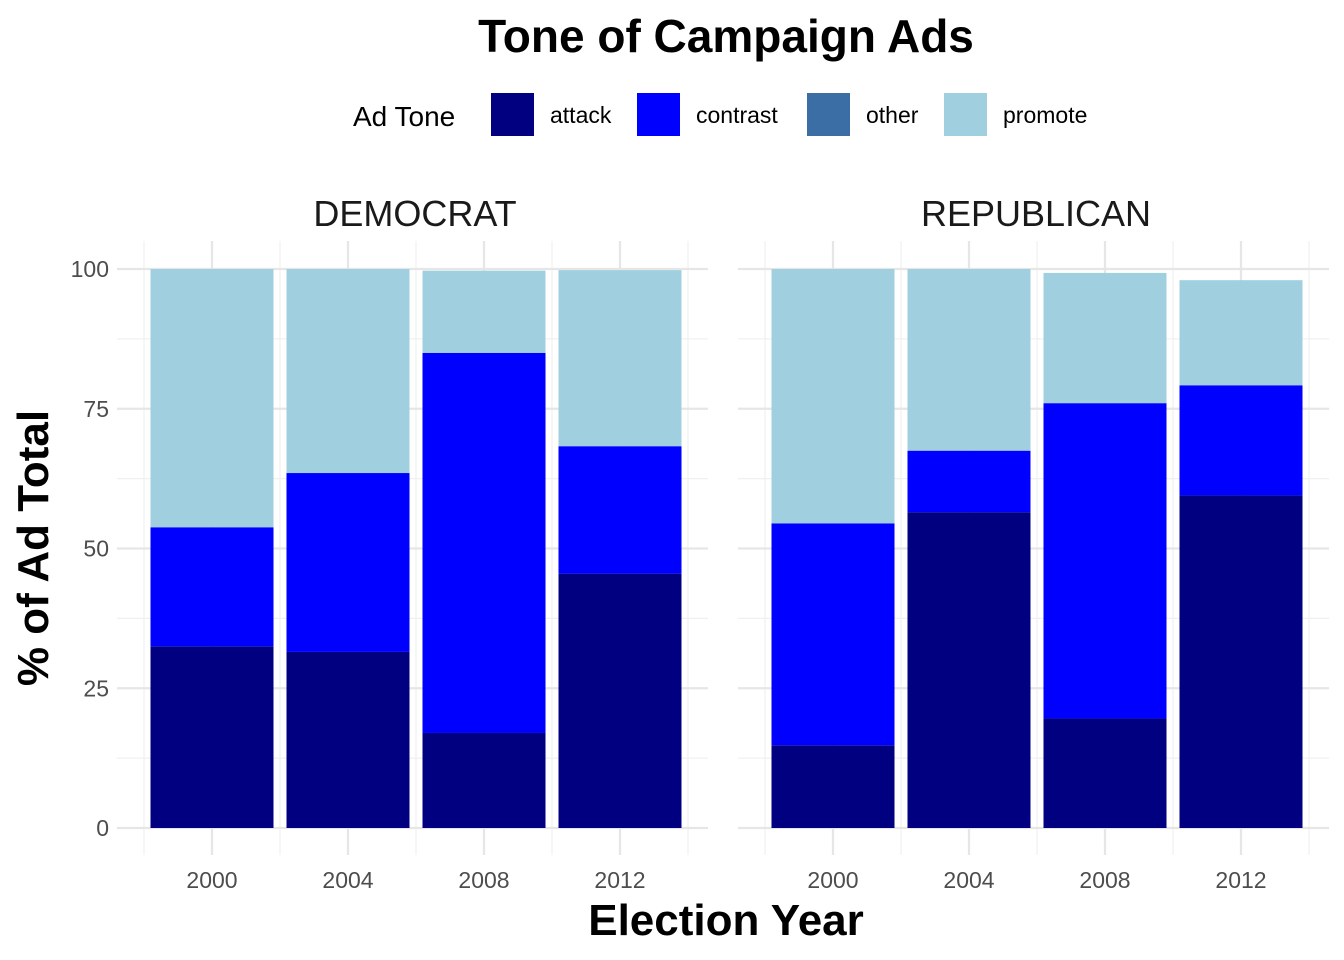 This screenshot has height=960, width=1344. I want to click on legend-swatch-contrast, so click(658, 114).